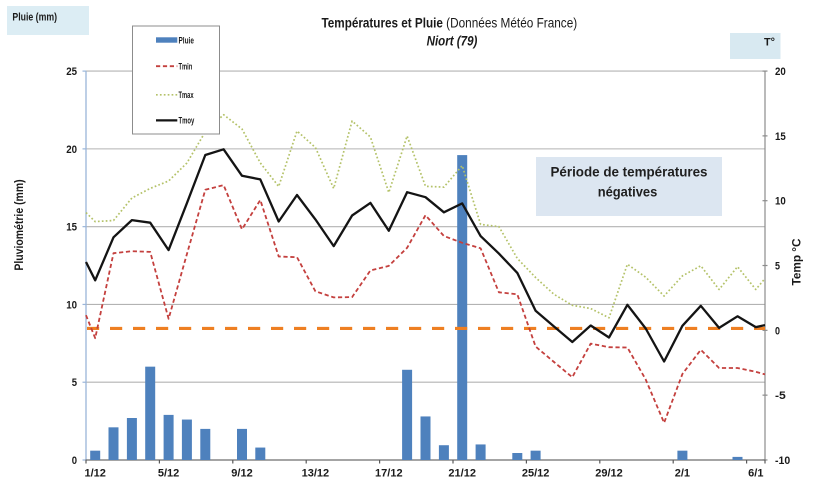 Image resolution: width=820 pixels, height=489 pixels. What do you see at coordinates (536, 474) in the screenshot?
I see `svg-text: 25/12` at bounding box center [536, 474].